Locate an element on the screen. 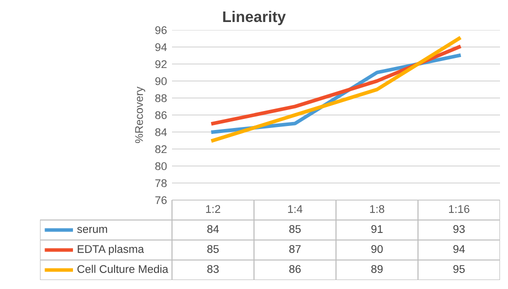 The width and height of the screenshot is (508, 289). data-label: 84 is located at coordinates (213, 229).